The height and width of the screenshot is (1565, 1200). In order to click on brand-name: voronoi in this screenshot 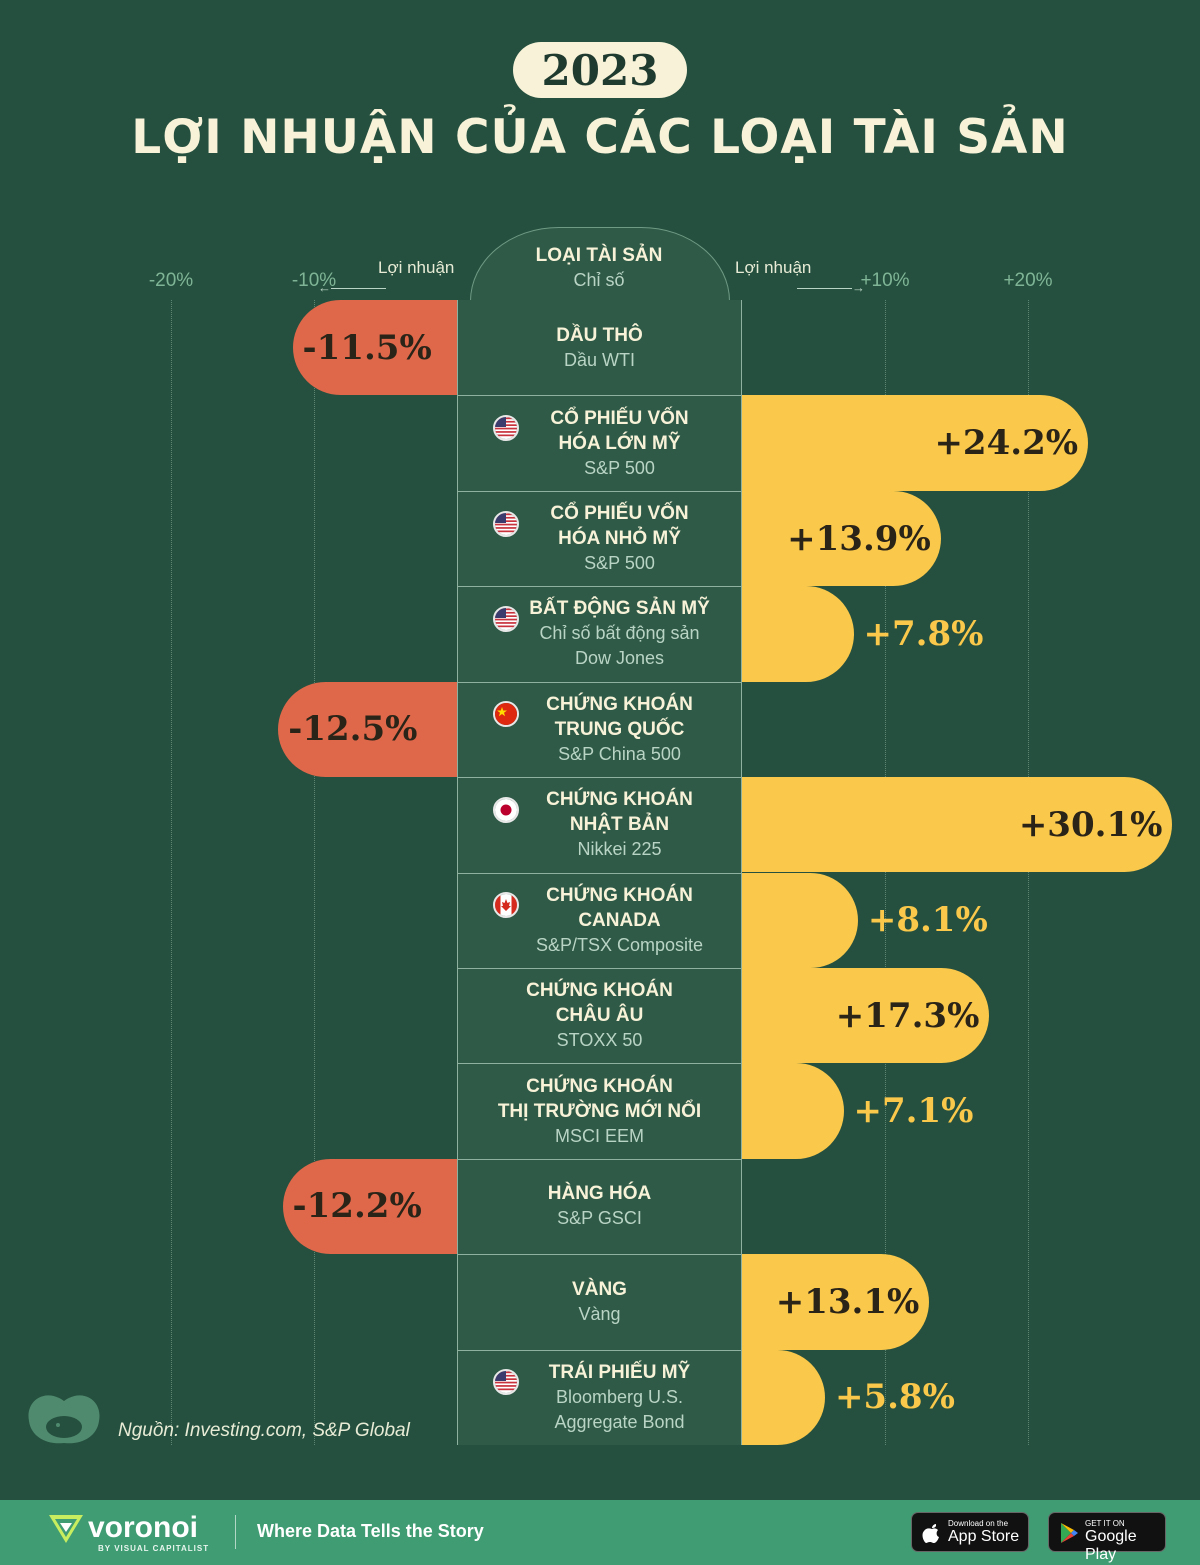, I will do `click(143, 1527)`.